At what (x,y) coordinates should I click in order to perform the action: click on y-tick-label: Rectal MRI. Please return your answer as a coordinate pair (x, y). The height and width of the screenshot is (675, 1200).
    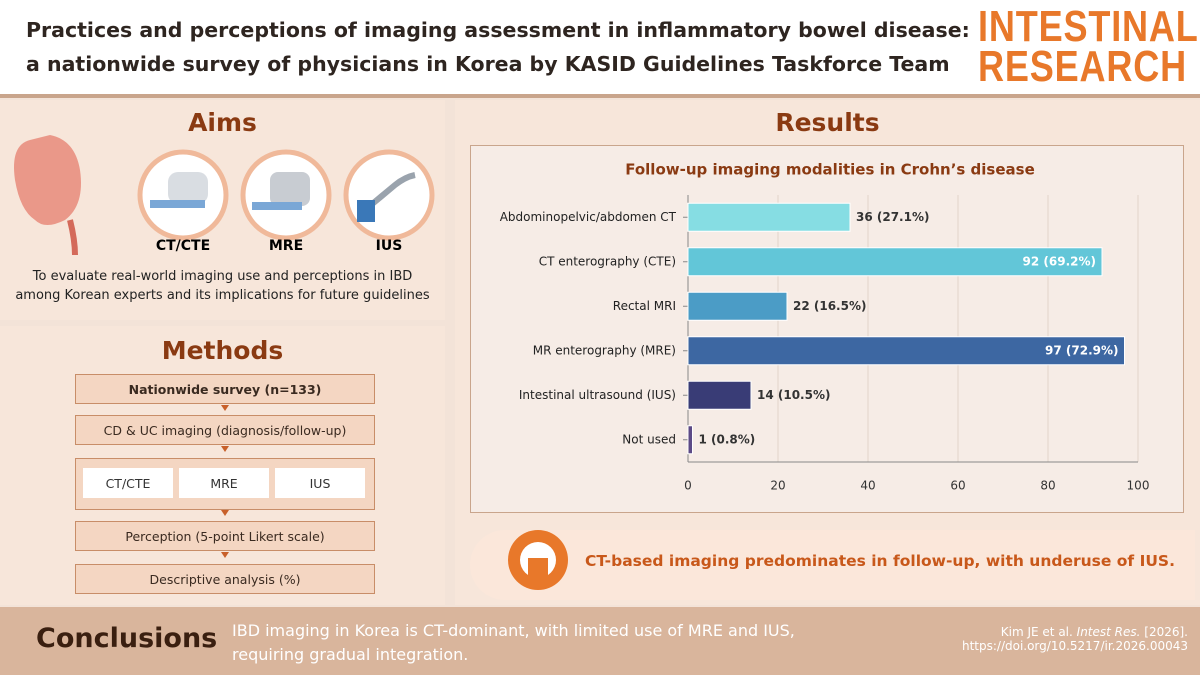
    Looking at the image, I should click on (644, 306).